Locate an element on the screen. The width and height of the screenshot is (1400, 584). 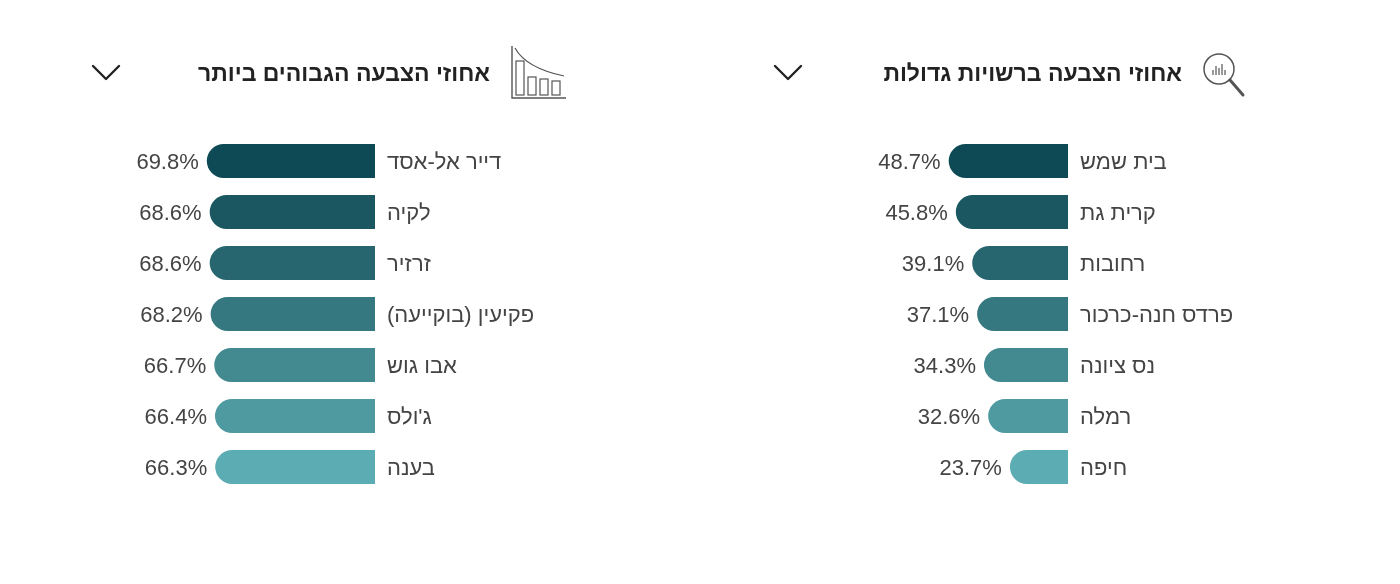
y-tick-label: בענה is located at coordinates (411, 467).